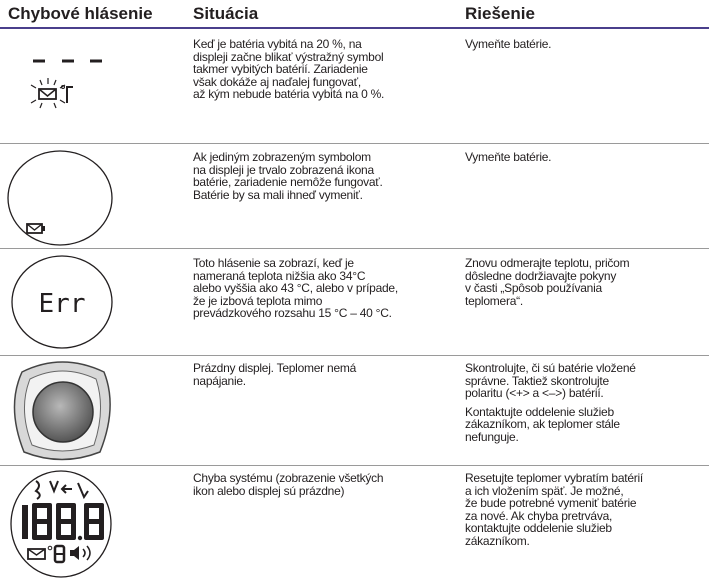  Describe the element at coordinates (544, 490) in the screenshot. I see `text-line: a ich vložením späť. Je možné,` at that location.